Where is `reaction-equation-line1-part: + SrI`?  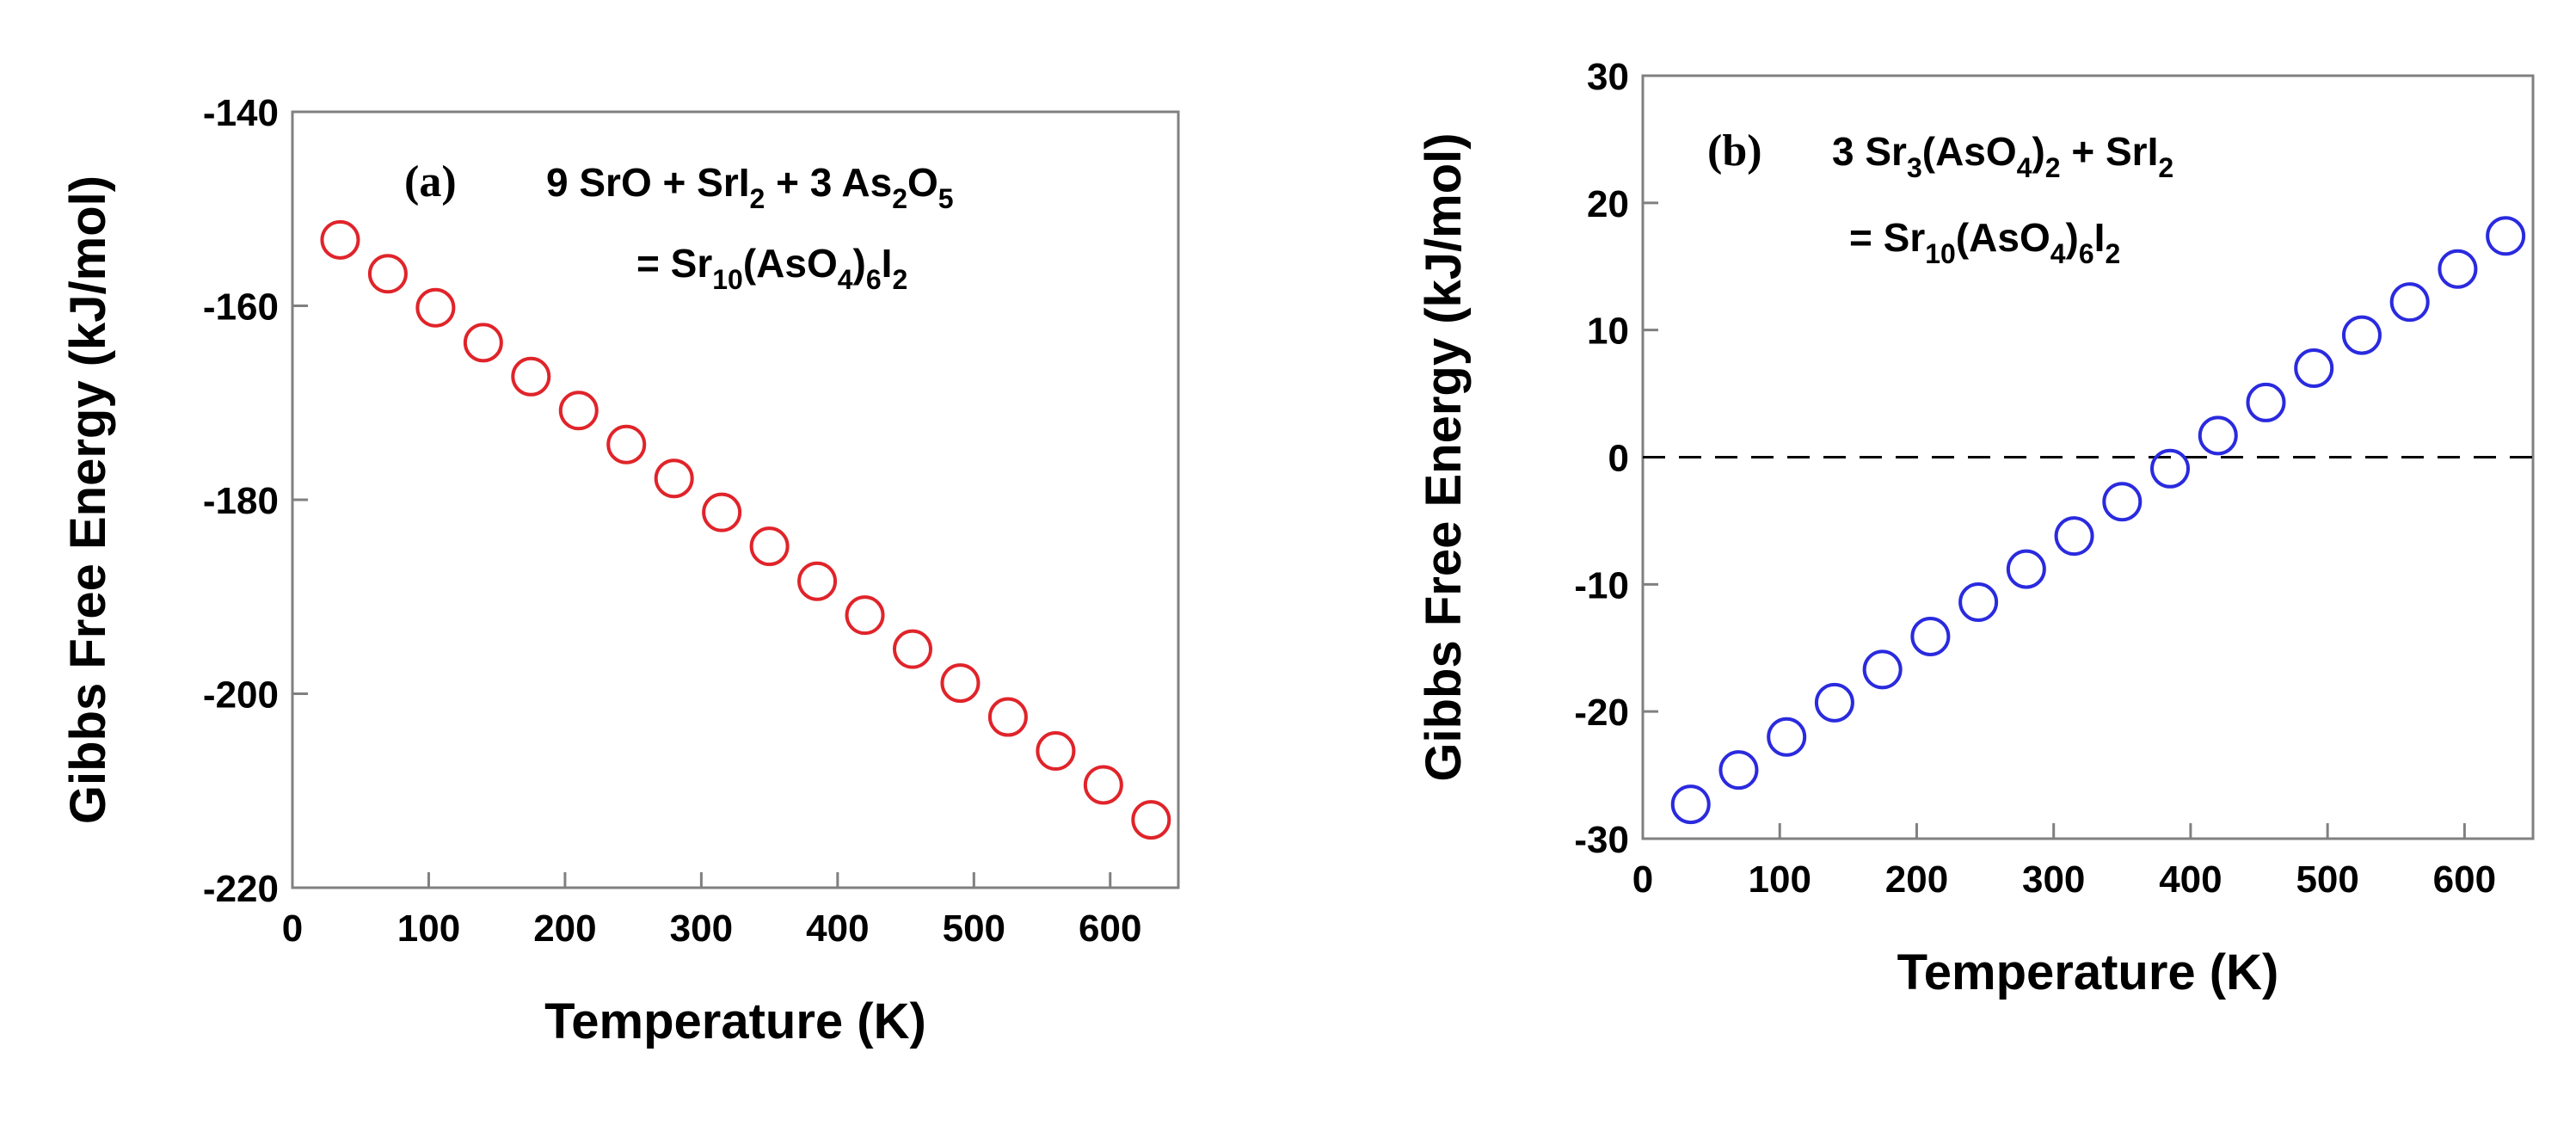 reaction-equation-line1-part: + SrI is located at coordinates (2110, 152).